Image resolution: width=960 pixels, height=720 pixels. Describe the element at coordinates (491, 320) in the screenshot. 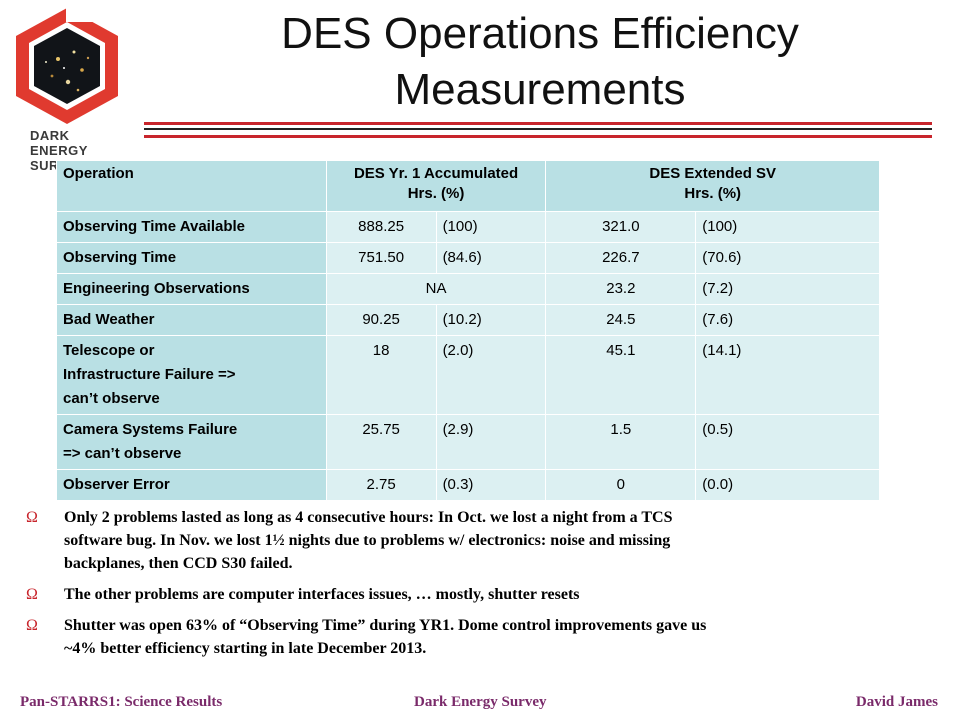

I see `yr1-percent-cell: (10.2)` at that location.